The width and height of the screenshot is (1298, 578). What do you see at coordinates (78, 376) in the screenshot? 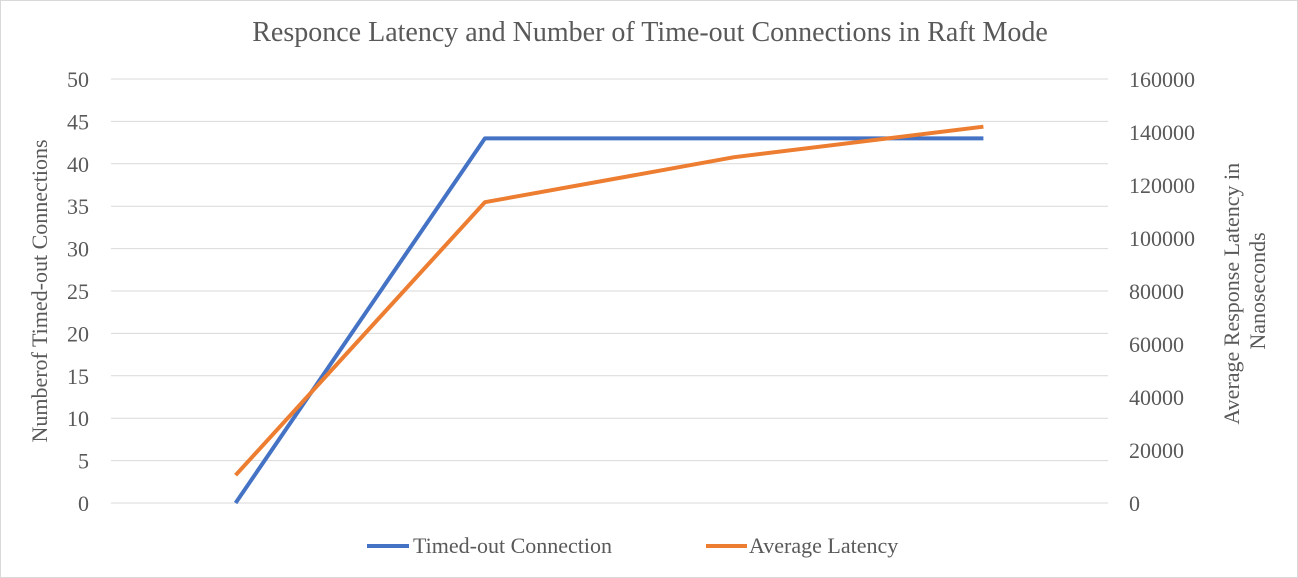
I see `left-tick-label: 15` at bounding box center [78, 376].